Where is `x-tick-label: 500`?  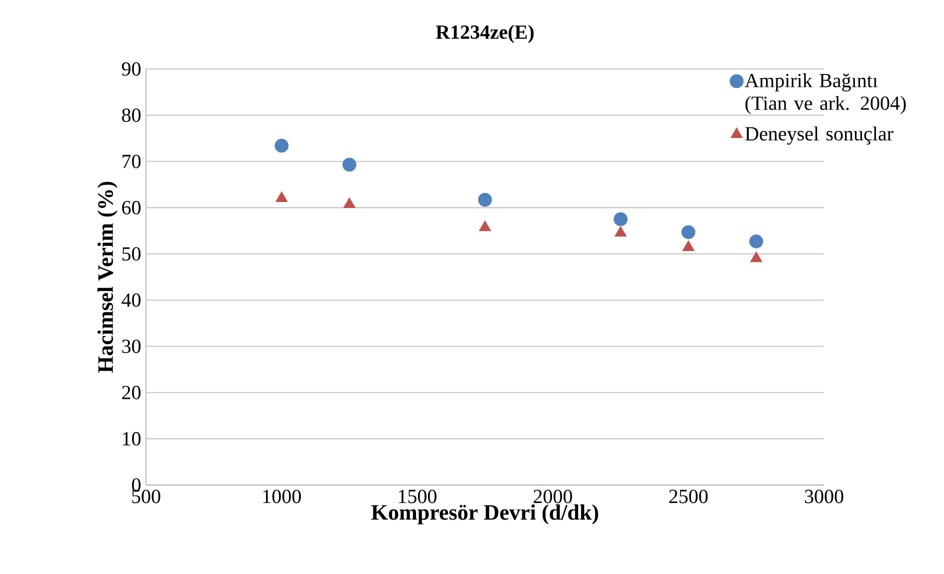 x-tick-label: 500 is located at coordinates (146, 497).